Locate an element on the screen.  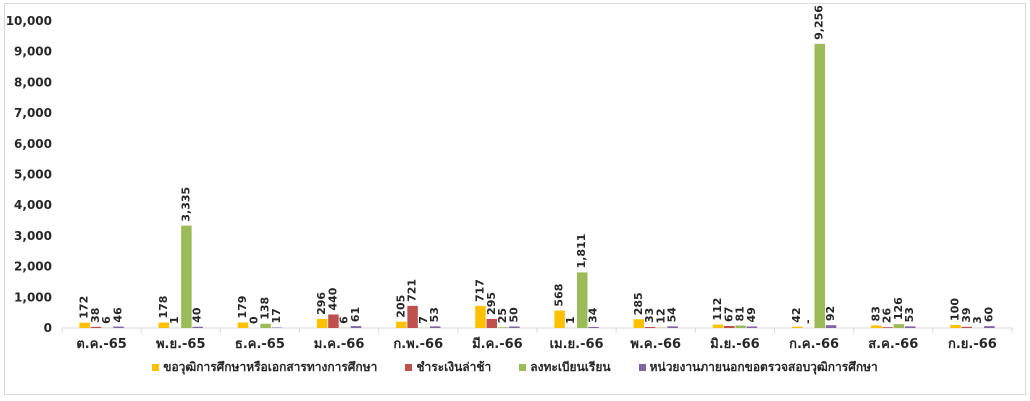
data-label: 50 is located at coordinates (513, 315).